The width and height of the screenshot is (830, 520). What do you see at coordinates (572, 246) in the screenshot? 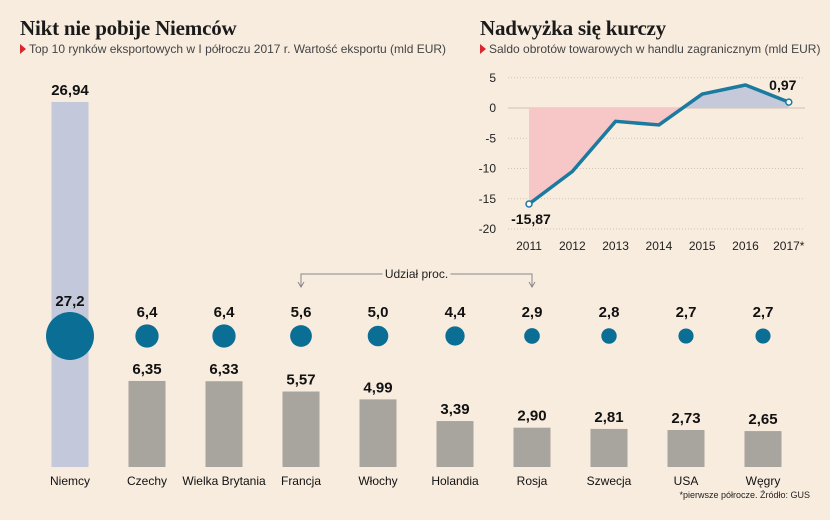
I see `x-tick-label: 2012` at bounding box center [572, 246].